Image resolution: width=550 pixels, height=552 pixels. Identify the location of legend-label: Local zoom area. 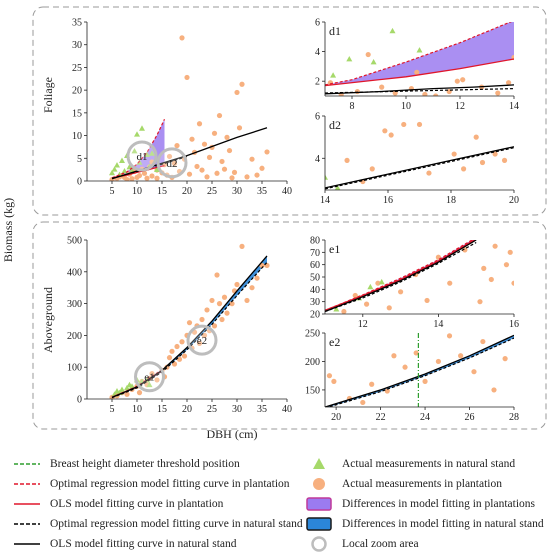
(380, 544).